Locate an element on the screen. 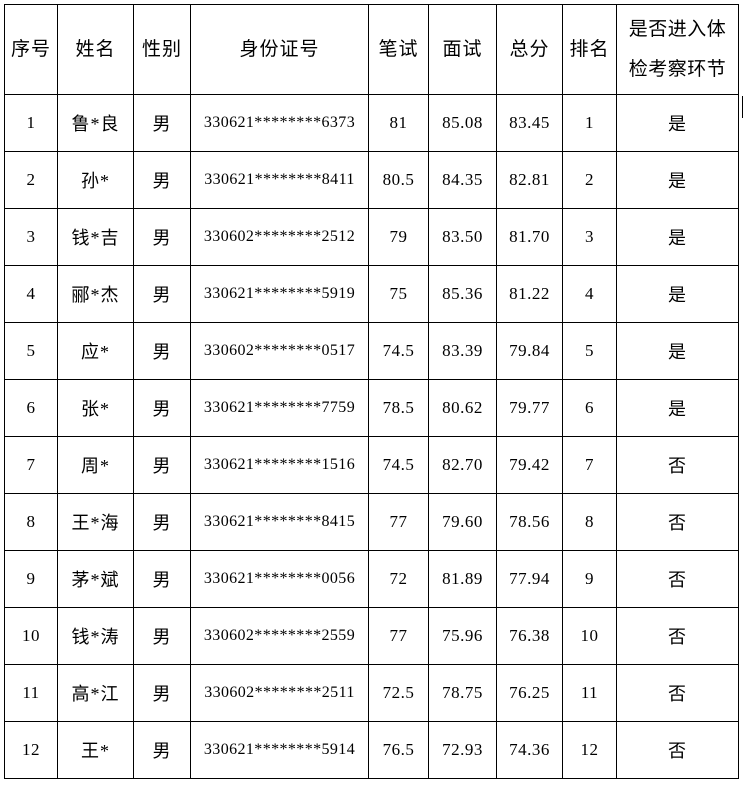 Image resolution: width=746 pixels, height=786 pixels. cell-name: 钱*吉 is located at coordinates (95, 237).